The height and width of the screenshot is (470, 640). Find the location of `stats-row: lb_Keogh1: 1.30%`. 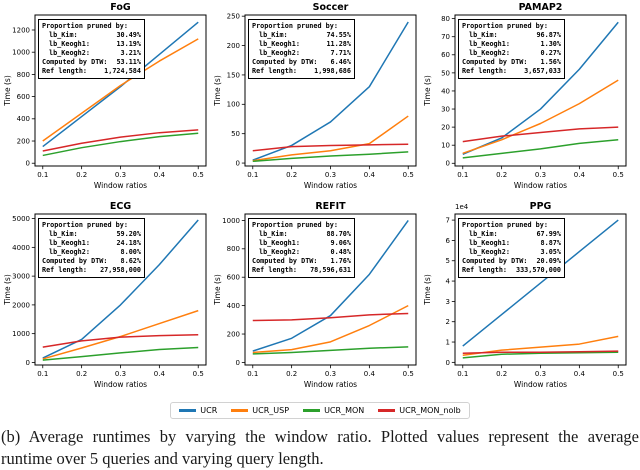

stats-row: lb_Keogh1: 1.30% is located at coordinates (511, 44).